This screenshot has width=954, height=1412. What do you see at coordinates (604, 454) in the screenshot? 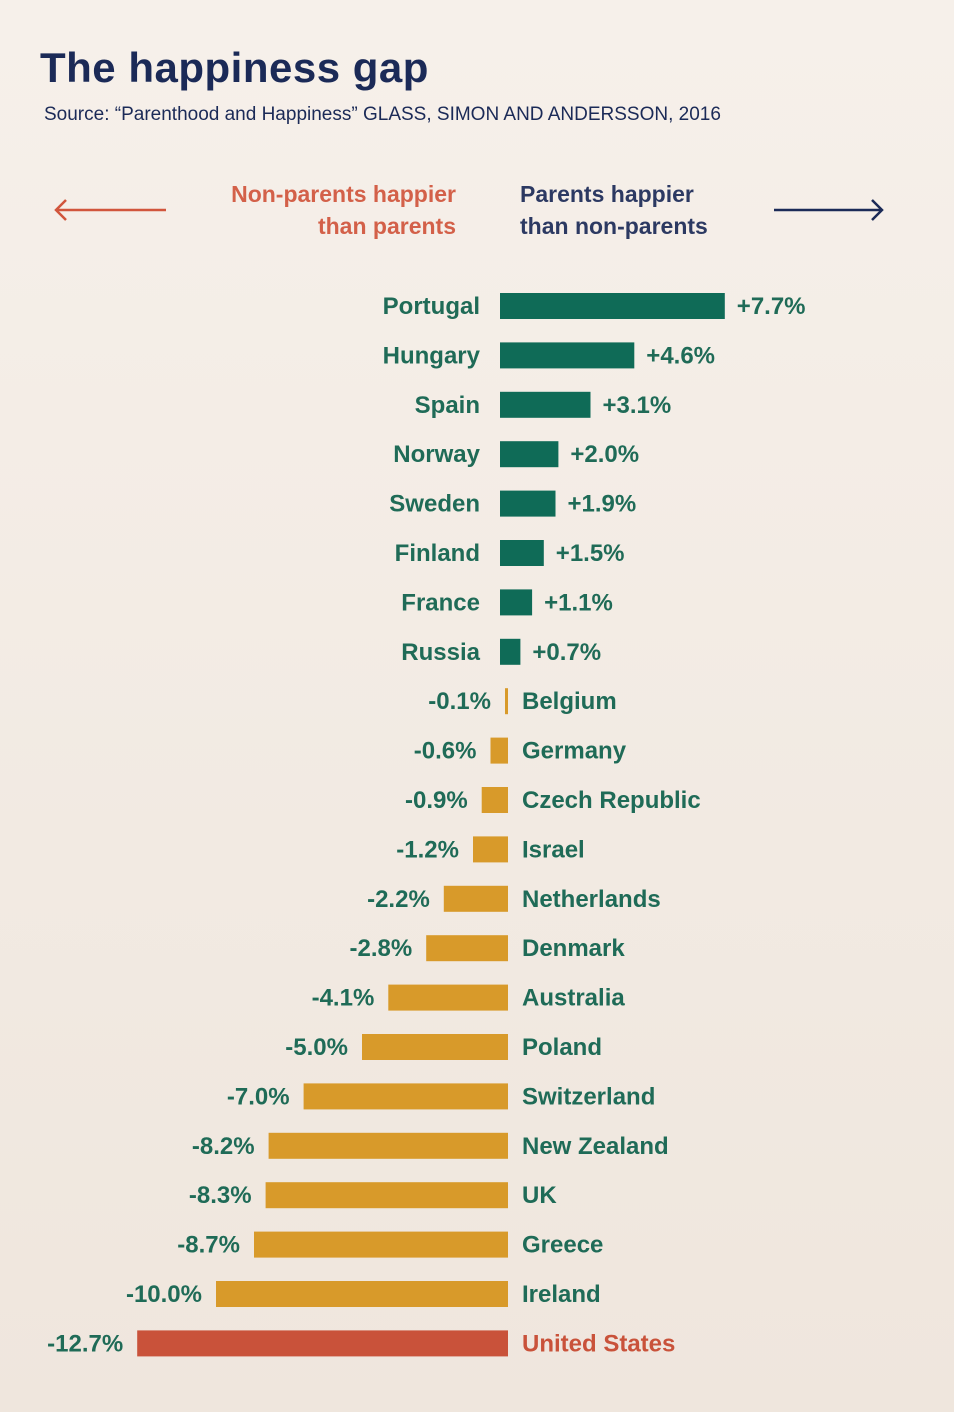
I see `value-label-norway: +2.0%` at bounding box center [604, 454].